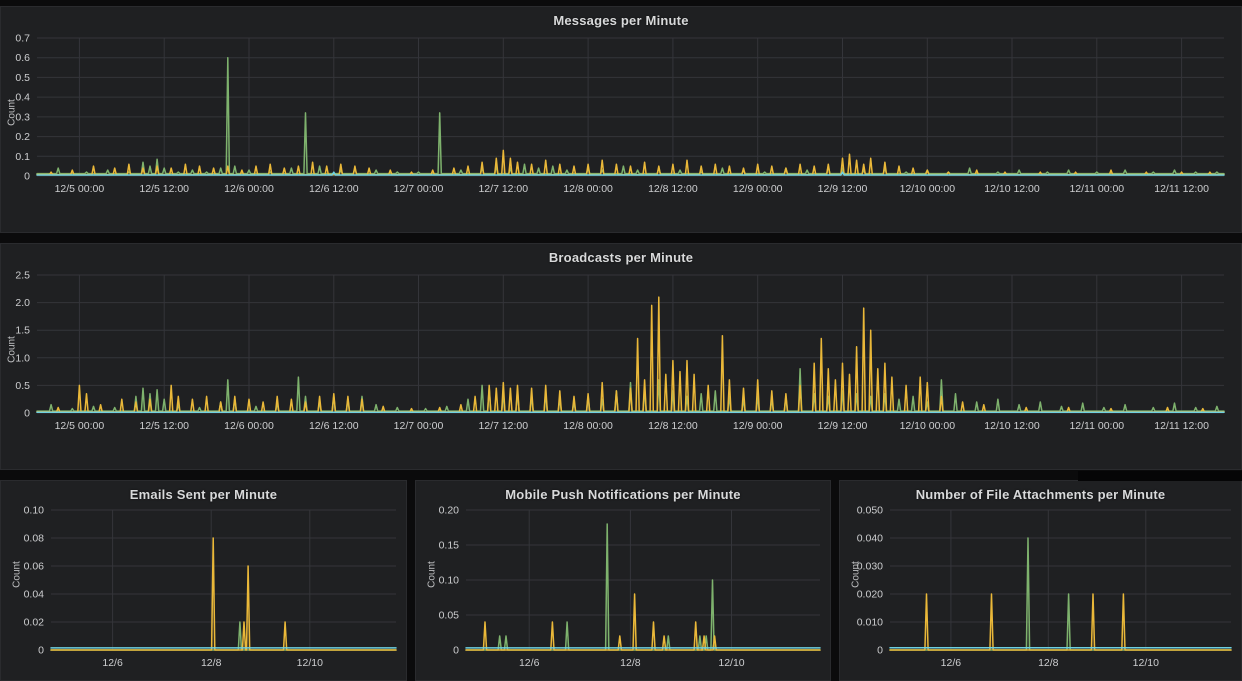  Describe the element at coordinates (22, 39) in the screenshot. I see `y-tick-label: 0.7` at that location.